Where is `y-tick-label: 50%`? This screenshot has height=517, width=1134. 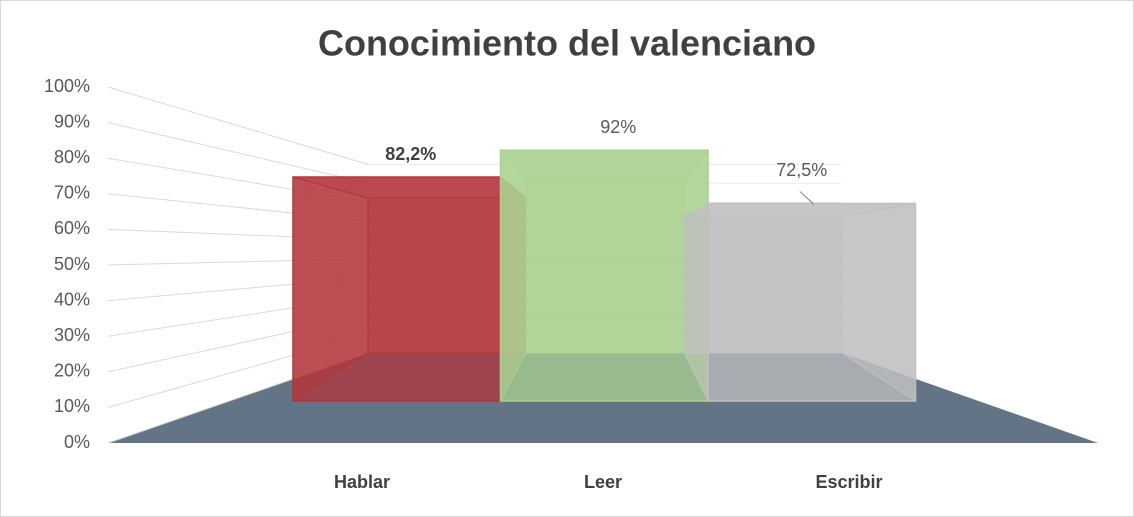
y-tick-label: 50% is located at coordinates (72, 264).